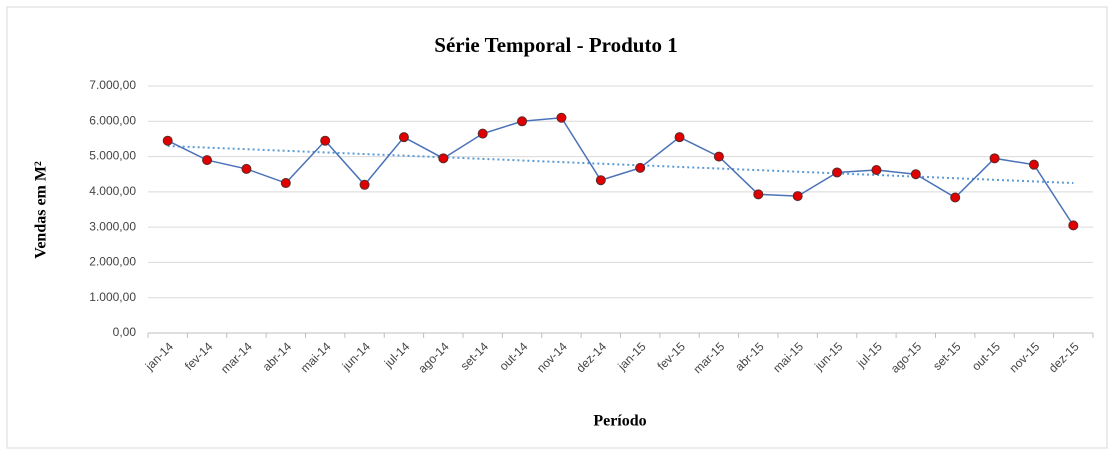 This screenshot has height=454, width=1113. Describe the element at coordinates (112, 226) in the screenshot. I see `y-tick-label: 3.000,00` at that location.